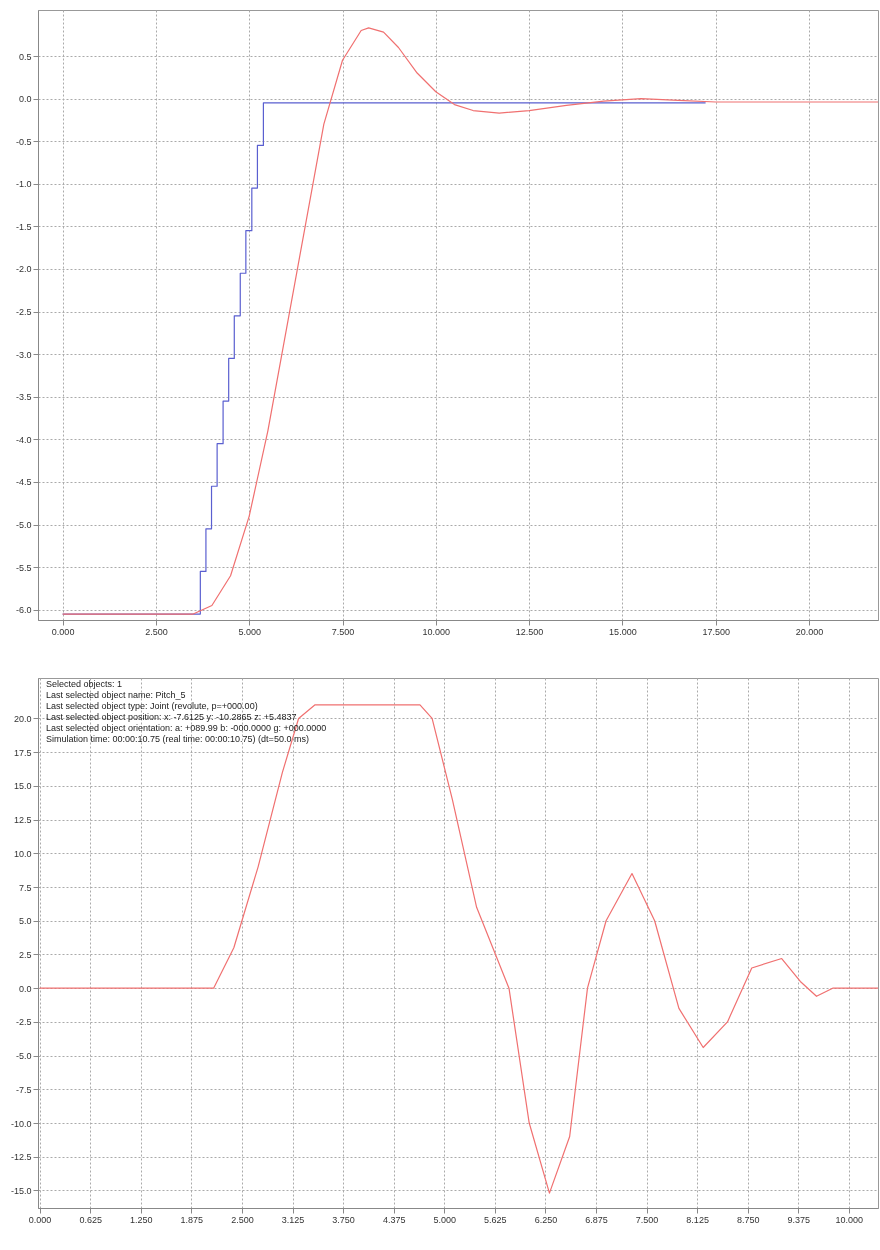 The image size is (880, 1250). I want to click on x-tick-label: 5.625, so click(495, 1219).